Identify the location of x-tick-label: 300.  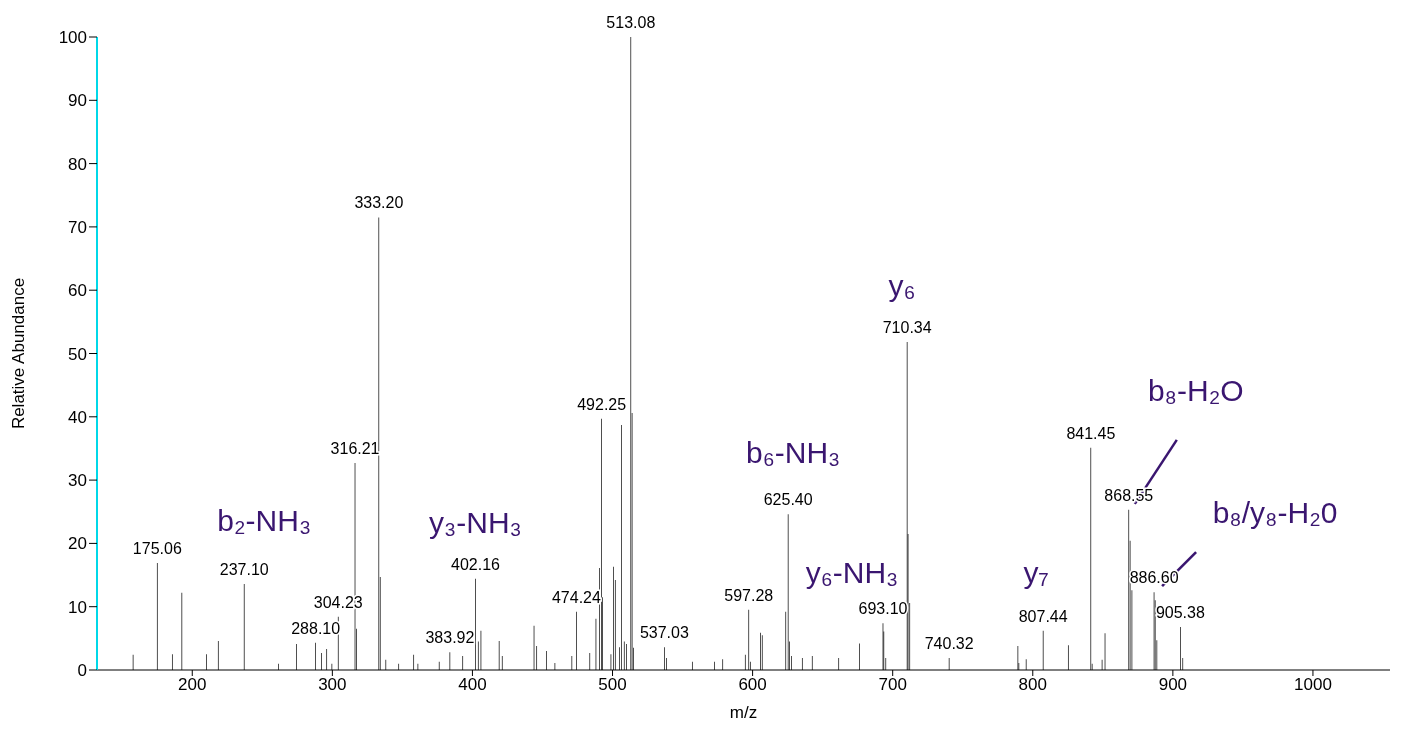
(332, 685).